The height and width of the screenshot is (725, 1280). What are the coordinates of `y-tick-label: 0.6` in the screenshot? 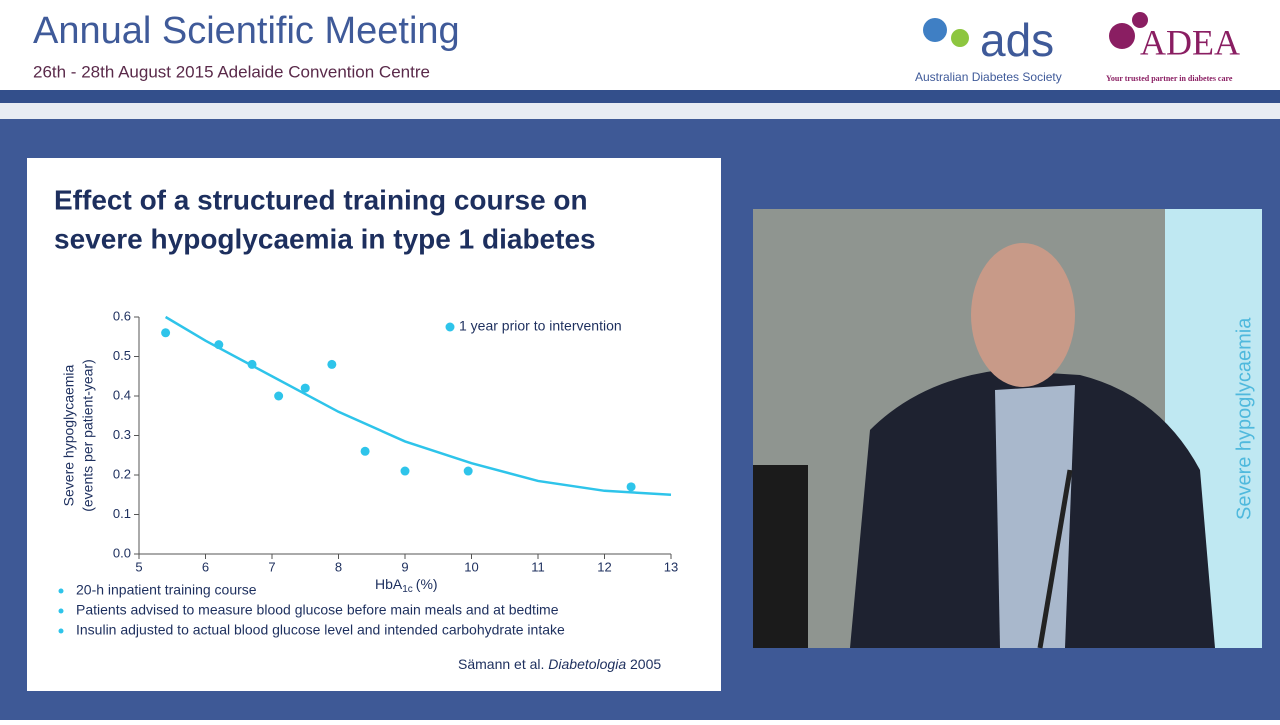 It's located at (122, 315).